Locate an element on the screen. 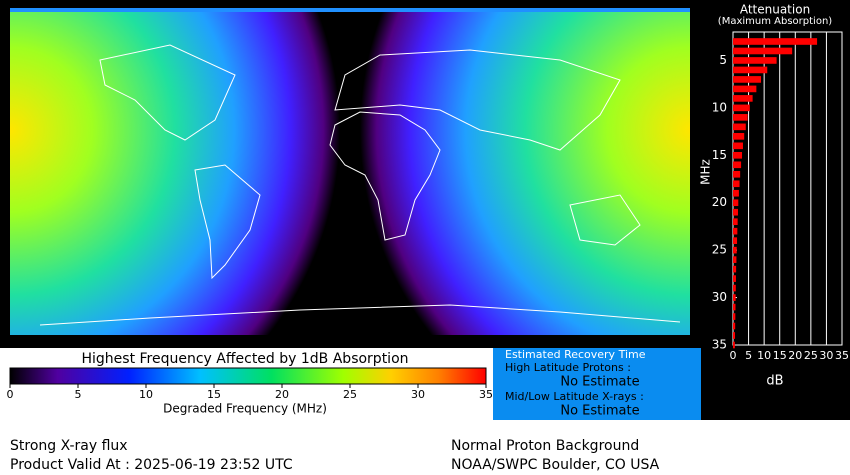  recovery-label: Mid/Low Latitude X-rays : is located at coordinates (574, 396).